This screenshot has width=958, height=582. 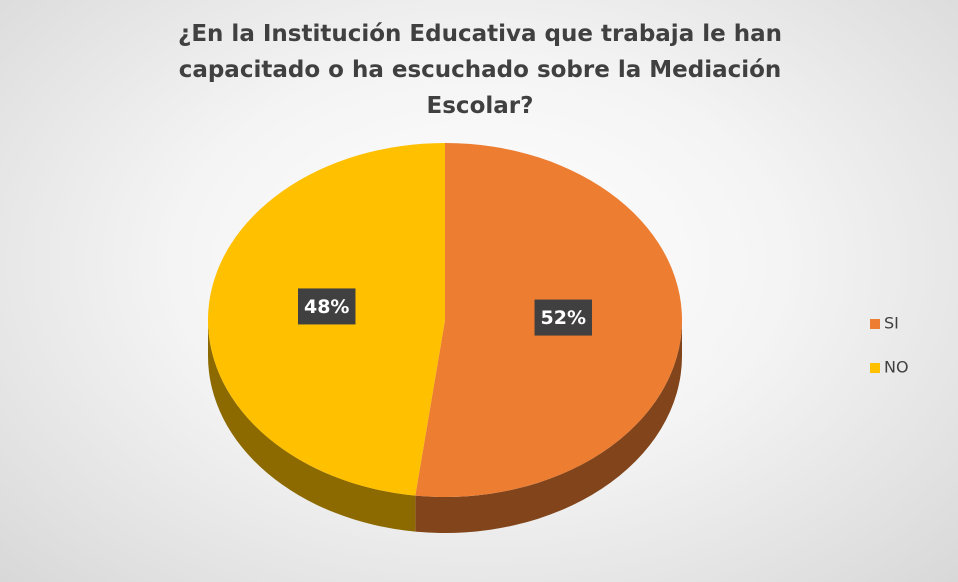 I want to click on data-label-text: 52%, so click(x=563, y=318).